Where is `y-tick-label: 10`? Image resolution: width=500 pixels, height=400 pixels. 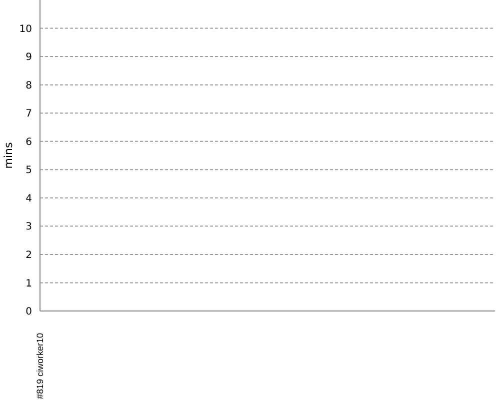
y-tick-label: 10 is located at coordinates (25, 29).